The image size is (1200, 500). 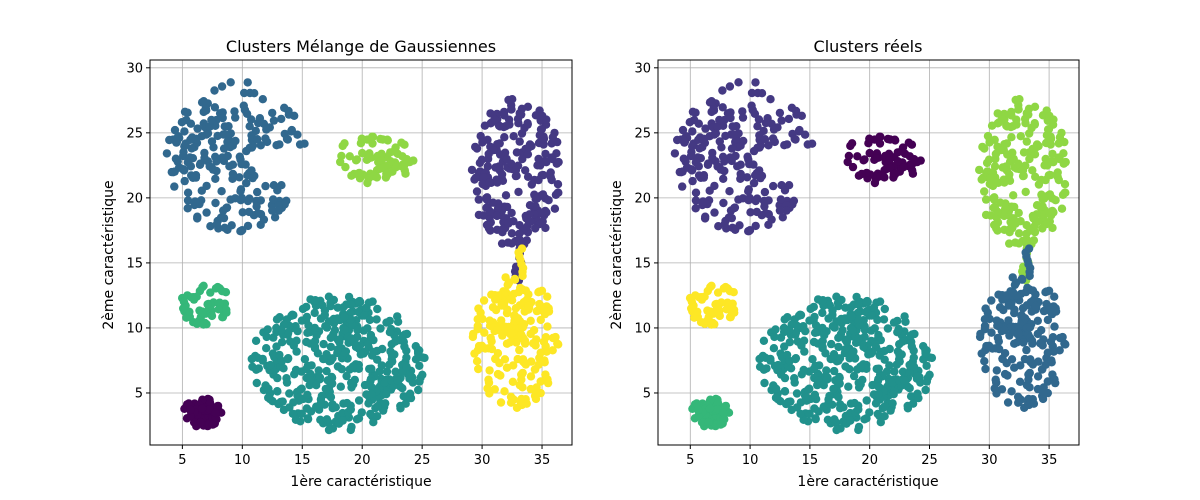 What do you see at coordinates (642, 133) in the screenshot?
I see `right-y-tick-label: 25` at bounding box center [642, 133].